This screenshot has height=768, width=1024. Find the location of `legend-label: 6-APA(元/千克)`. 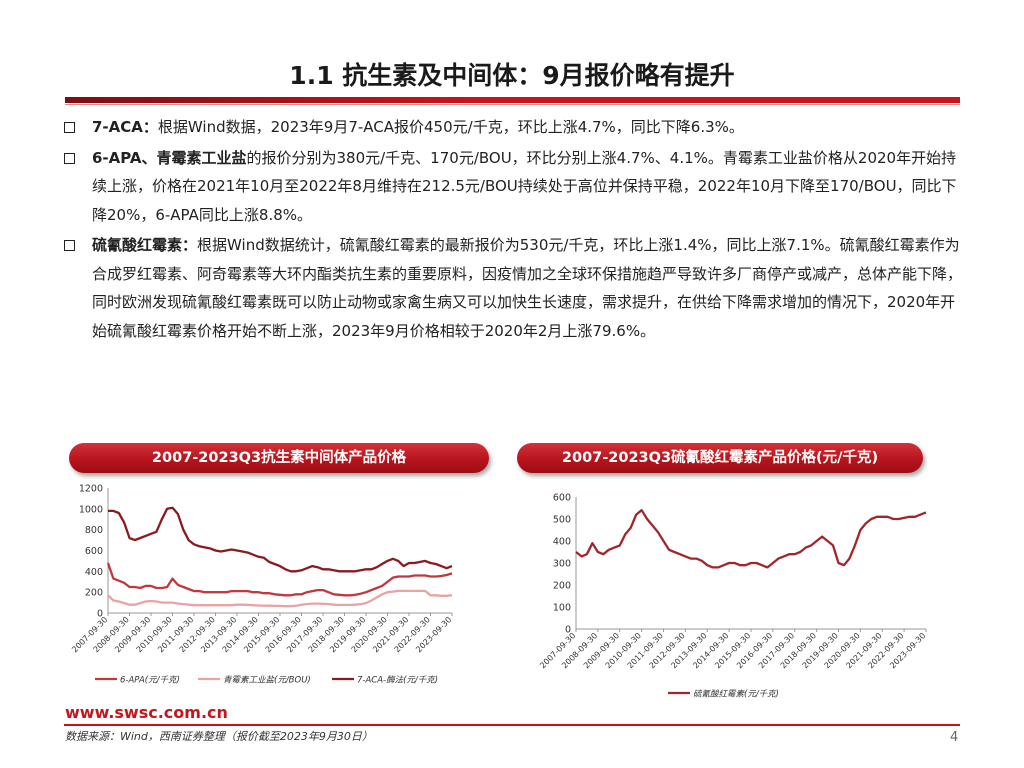

legend-label: 6-APA(元/千克) is located at coordinates (150, 680).